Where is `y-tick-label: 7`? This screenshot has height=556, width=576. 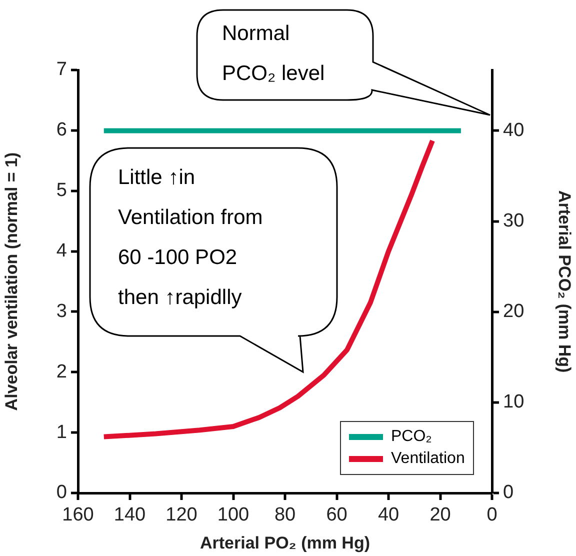 y-tick-label: 7 is located at coordinates (61, 69).